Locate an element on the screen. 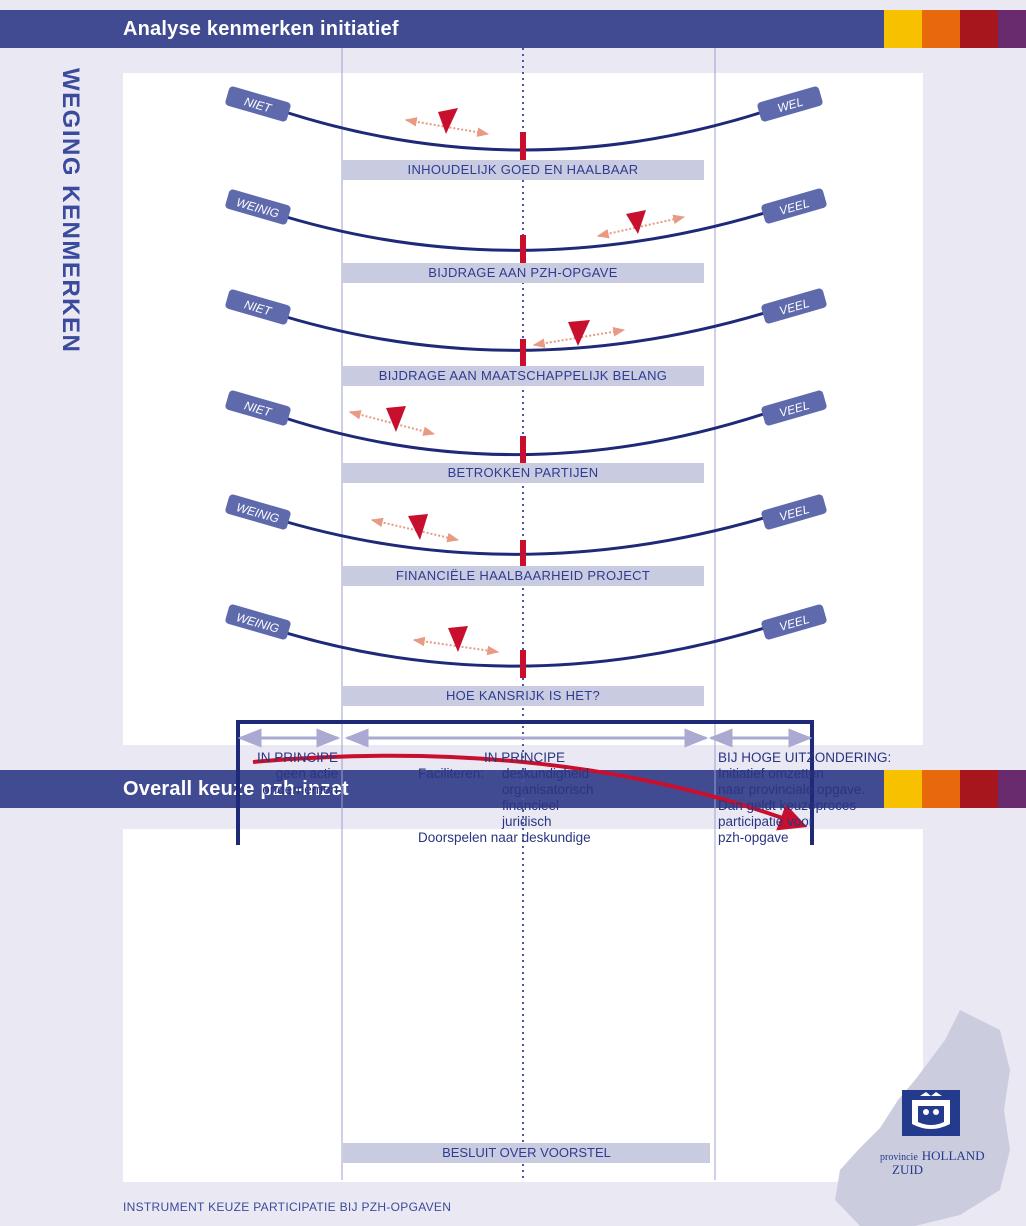  logo-provincie: provincie is located at coordinates (899, 1157).